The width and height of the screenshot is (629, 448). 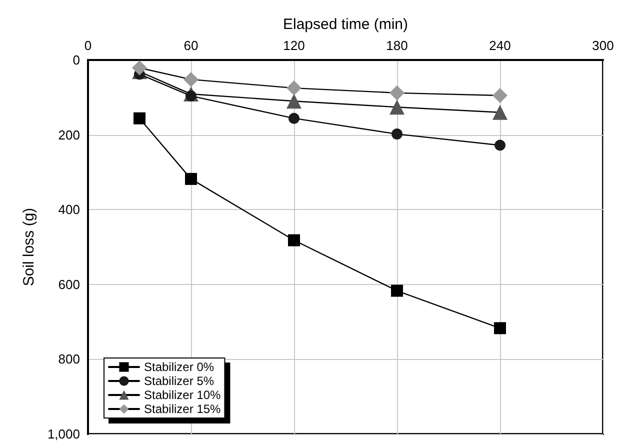 I want to click on x-tick-label: 240, so click(x=500, y=45).